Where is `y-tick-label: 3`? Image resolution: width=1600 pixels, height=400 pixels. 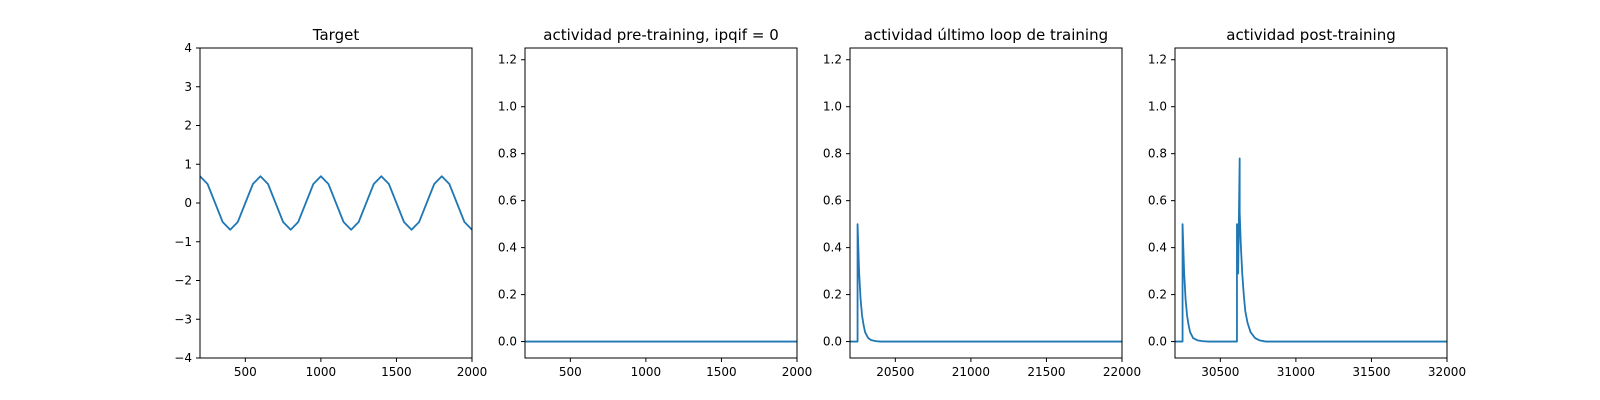
y-tick-label: 3 is located at coordinates (188, 87).